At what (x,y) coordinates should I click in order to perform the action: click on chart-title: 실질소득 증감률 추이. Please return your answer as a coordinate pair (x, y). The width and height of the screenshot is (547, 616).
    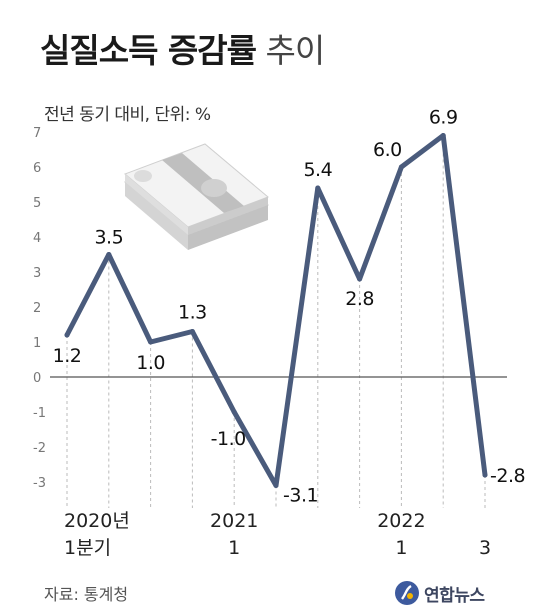
    Looking at the image, I should click on (183, 50).